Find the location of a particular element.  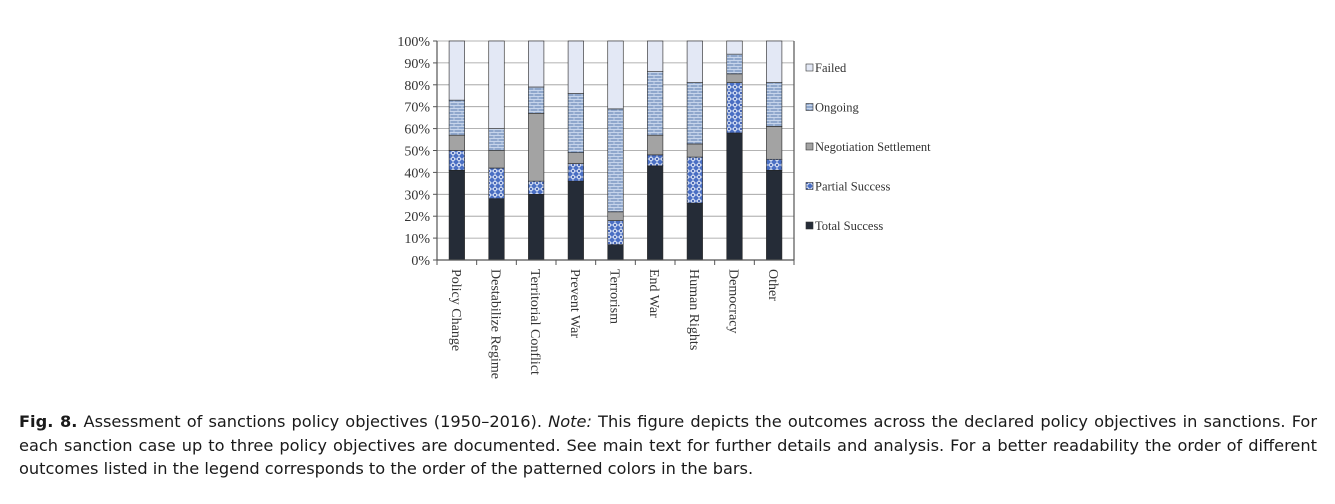

y-tick-label: 40% is located at coordinates (417, 173).